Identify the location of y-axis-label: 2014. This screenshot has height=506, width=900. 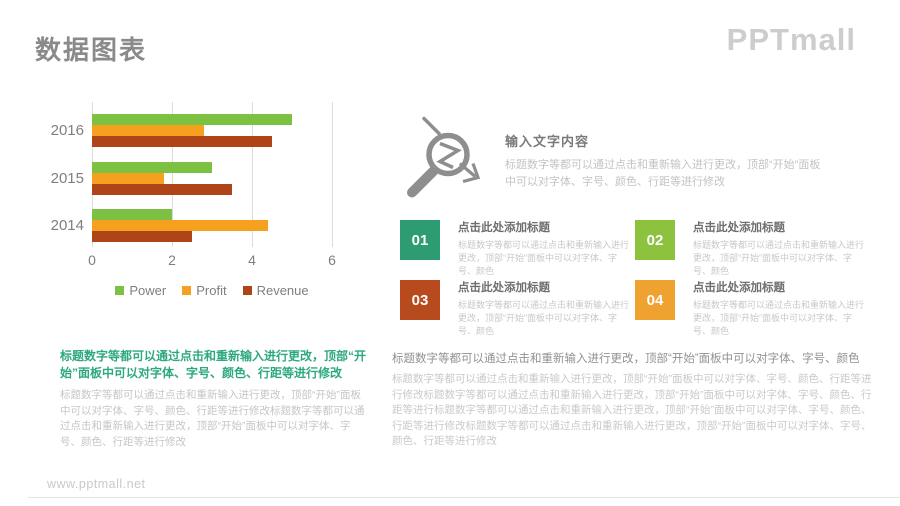
(67, 225).